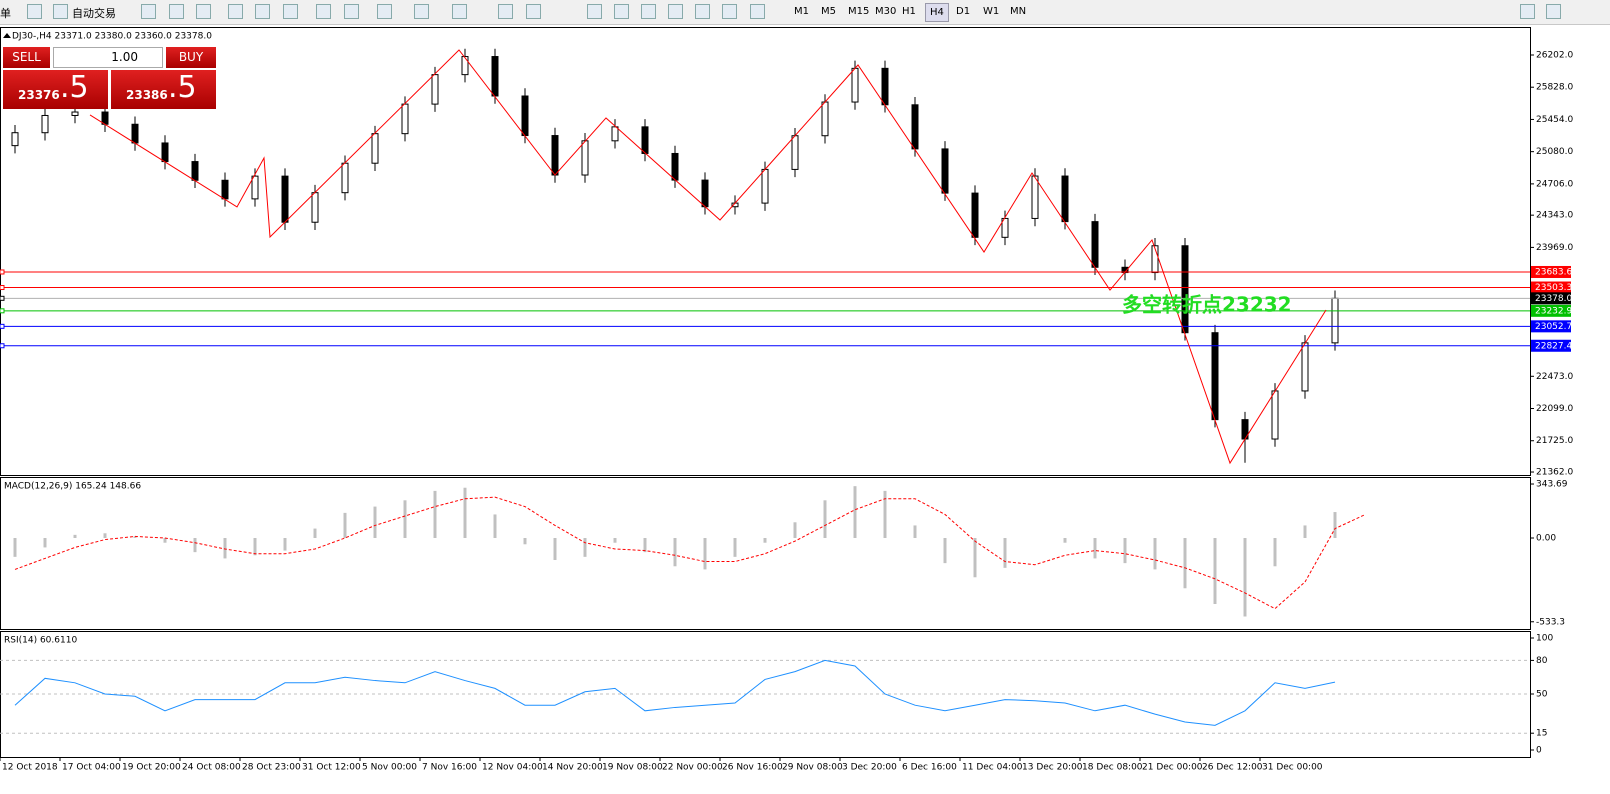 This screenshot has height=794, width=1610. Describe the element at coordinates (109, 78) in the screenshot. I see `trade-panel: SELL 1.00 BUY 23376.5 23386.5` at that location.